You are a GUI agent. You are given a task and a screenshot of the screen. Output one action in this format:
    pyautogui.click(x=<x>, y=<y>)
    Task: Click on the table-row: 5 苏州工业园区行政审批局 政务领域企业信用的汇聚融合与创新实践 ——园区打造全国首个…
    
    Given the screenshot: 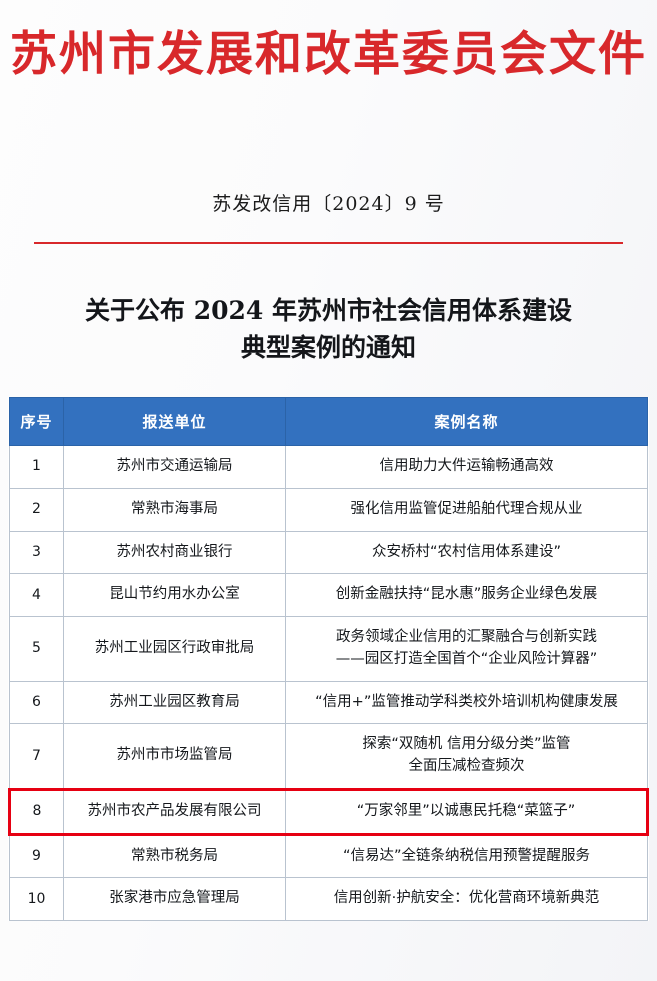 What is the action you would take?
    pyautogui.click(x=328, y=649)
    